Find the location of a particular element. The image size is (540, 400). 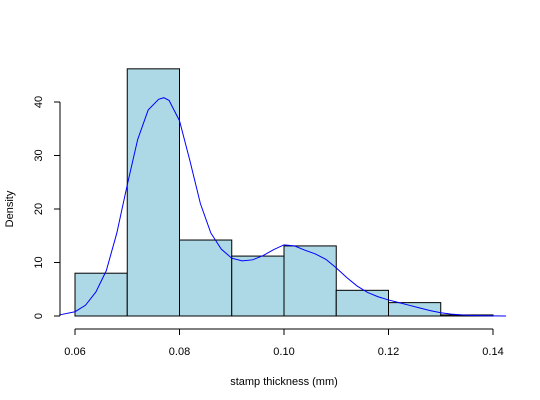

x-tick-label: 0.06 is located at coordinates (74, 352).